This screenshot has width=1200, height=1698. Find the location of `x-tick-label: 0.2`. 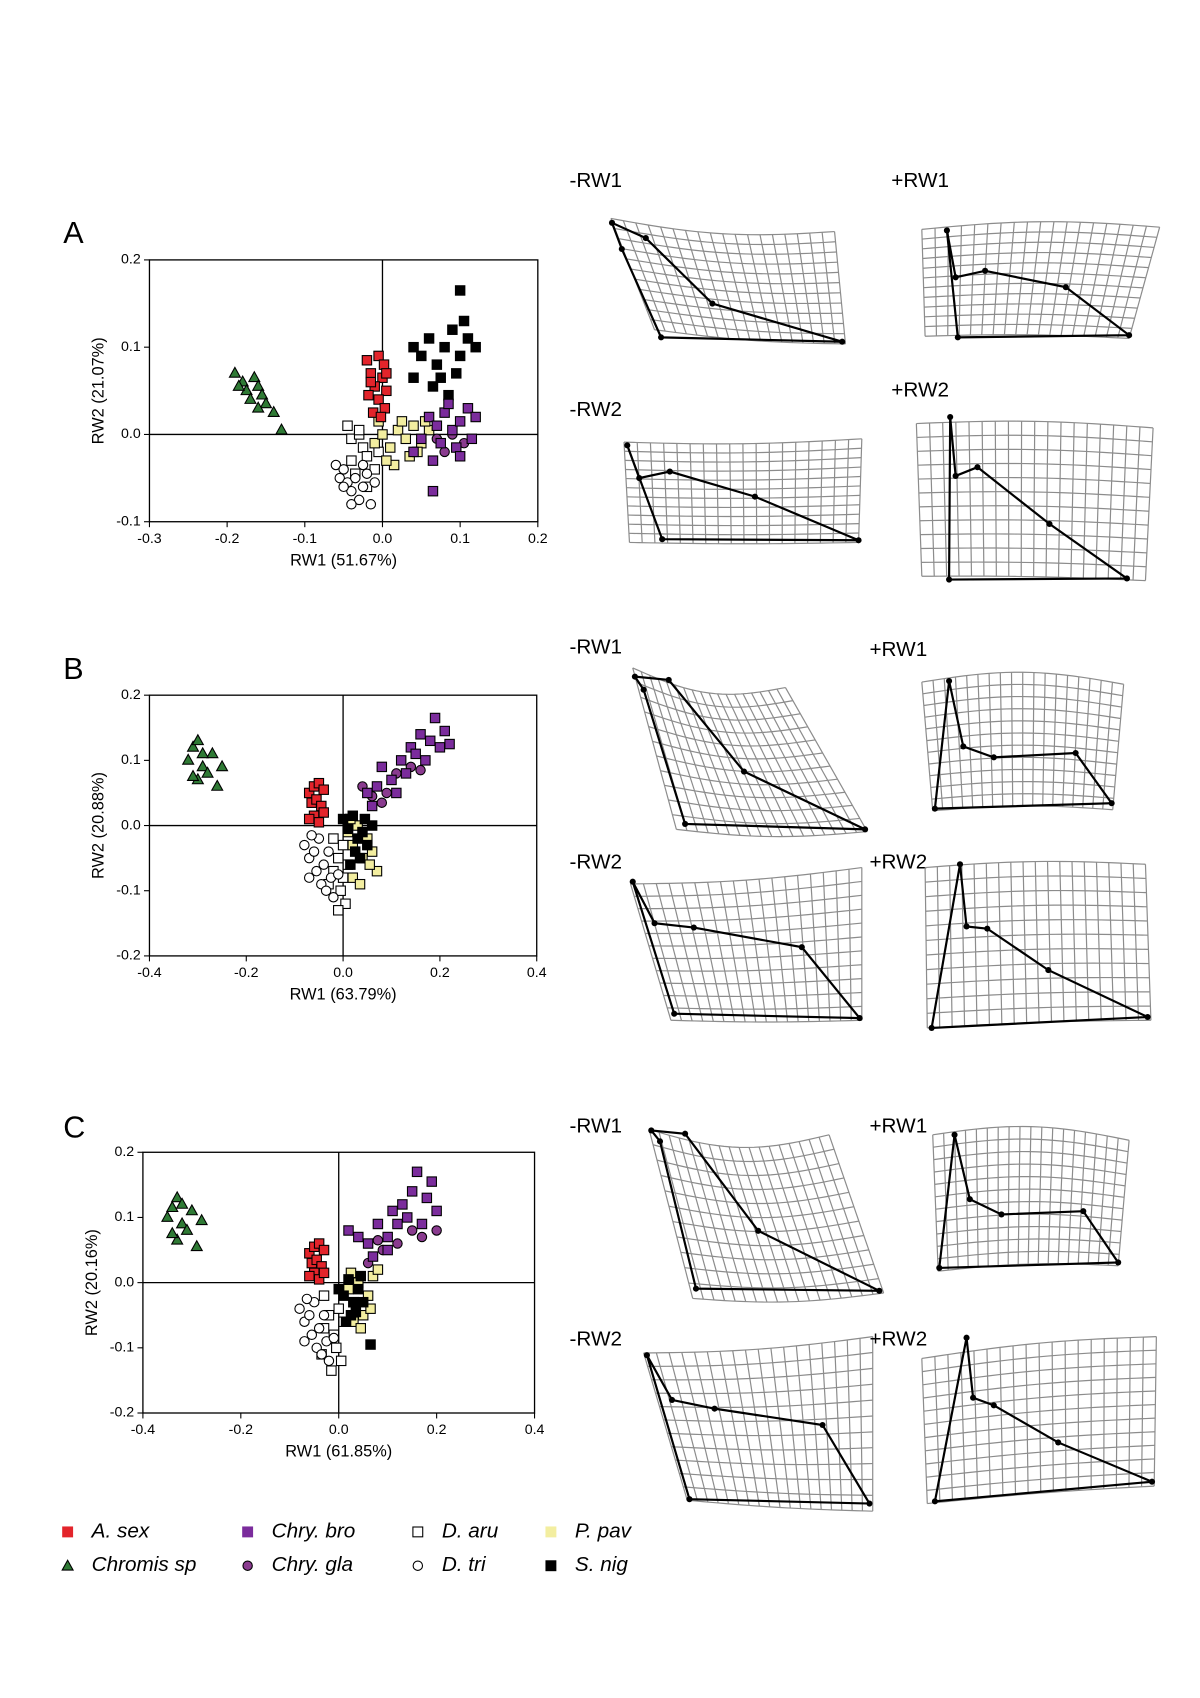

x-tick-label: 0.2 is located at coordinates (538, 539).